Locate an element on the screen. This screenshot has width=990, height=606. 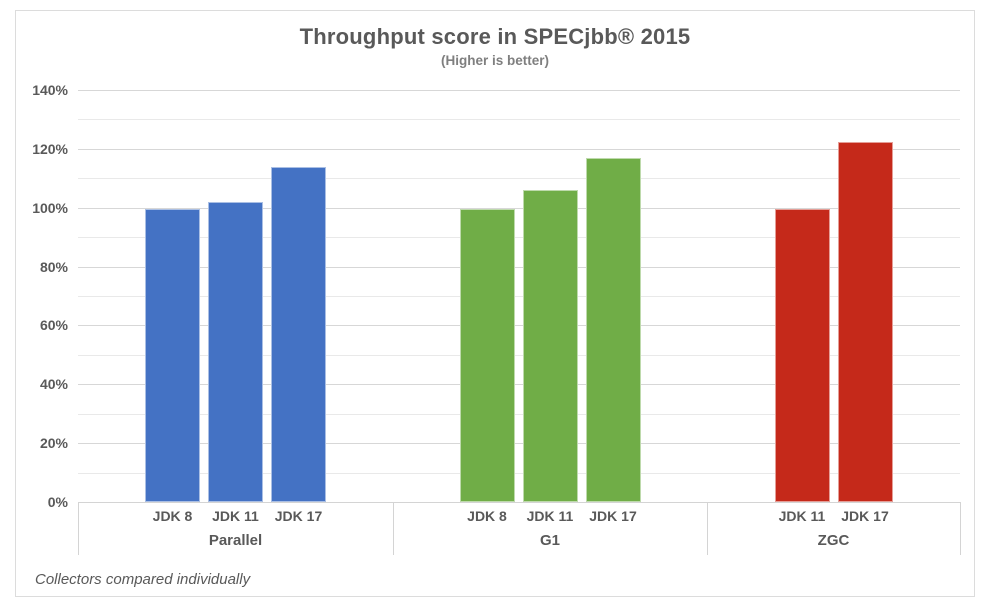
chart-footnote: Collectors compared individually is located at coordinates (143, 579).